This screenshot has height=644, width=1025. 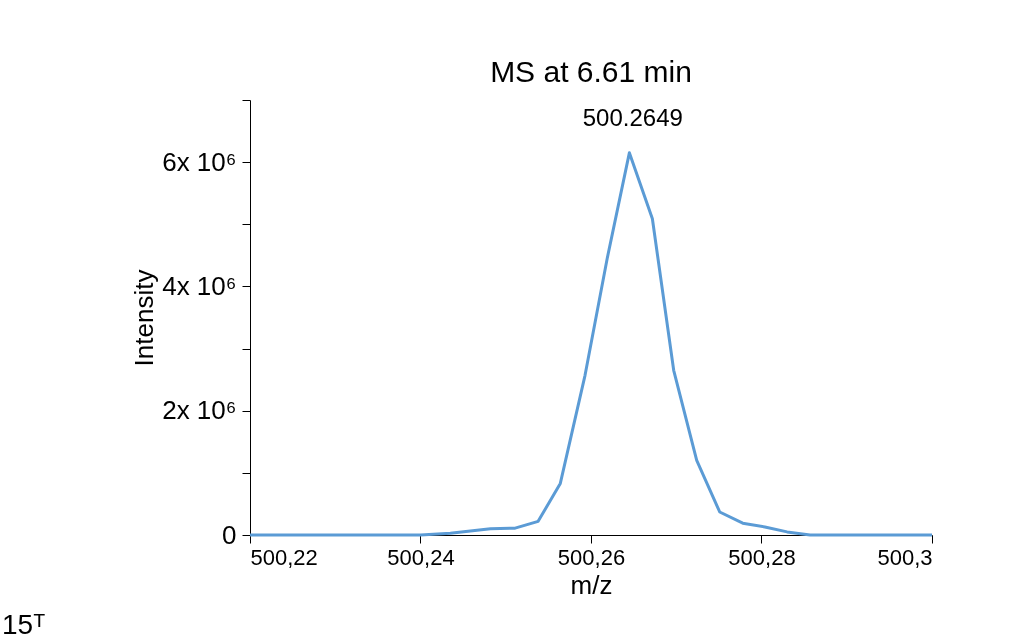 What do you see at coordinates (632, 117) in the screenshot?
I see `annotation: 500.2649` at bounding box center [632, 117].